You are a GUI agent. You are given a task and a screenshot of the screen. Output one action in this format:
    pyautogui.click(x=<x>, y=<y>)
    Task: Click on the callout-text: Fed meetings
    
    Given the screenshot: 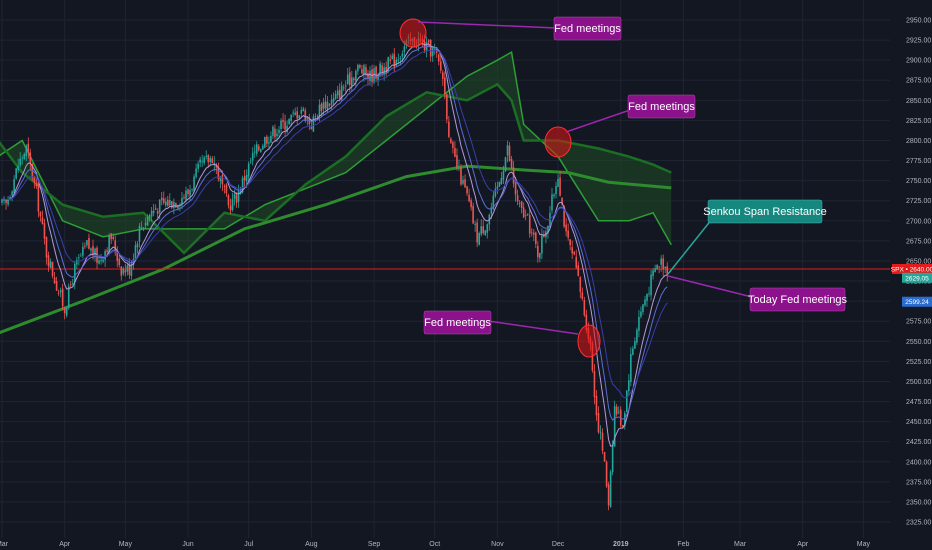 What is the action you would take?
    pyautogui.click(x=457, y=323)
    